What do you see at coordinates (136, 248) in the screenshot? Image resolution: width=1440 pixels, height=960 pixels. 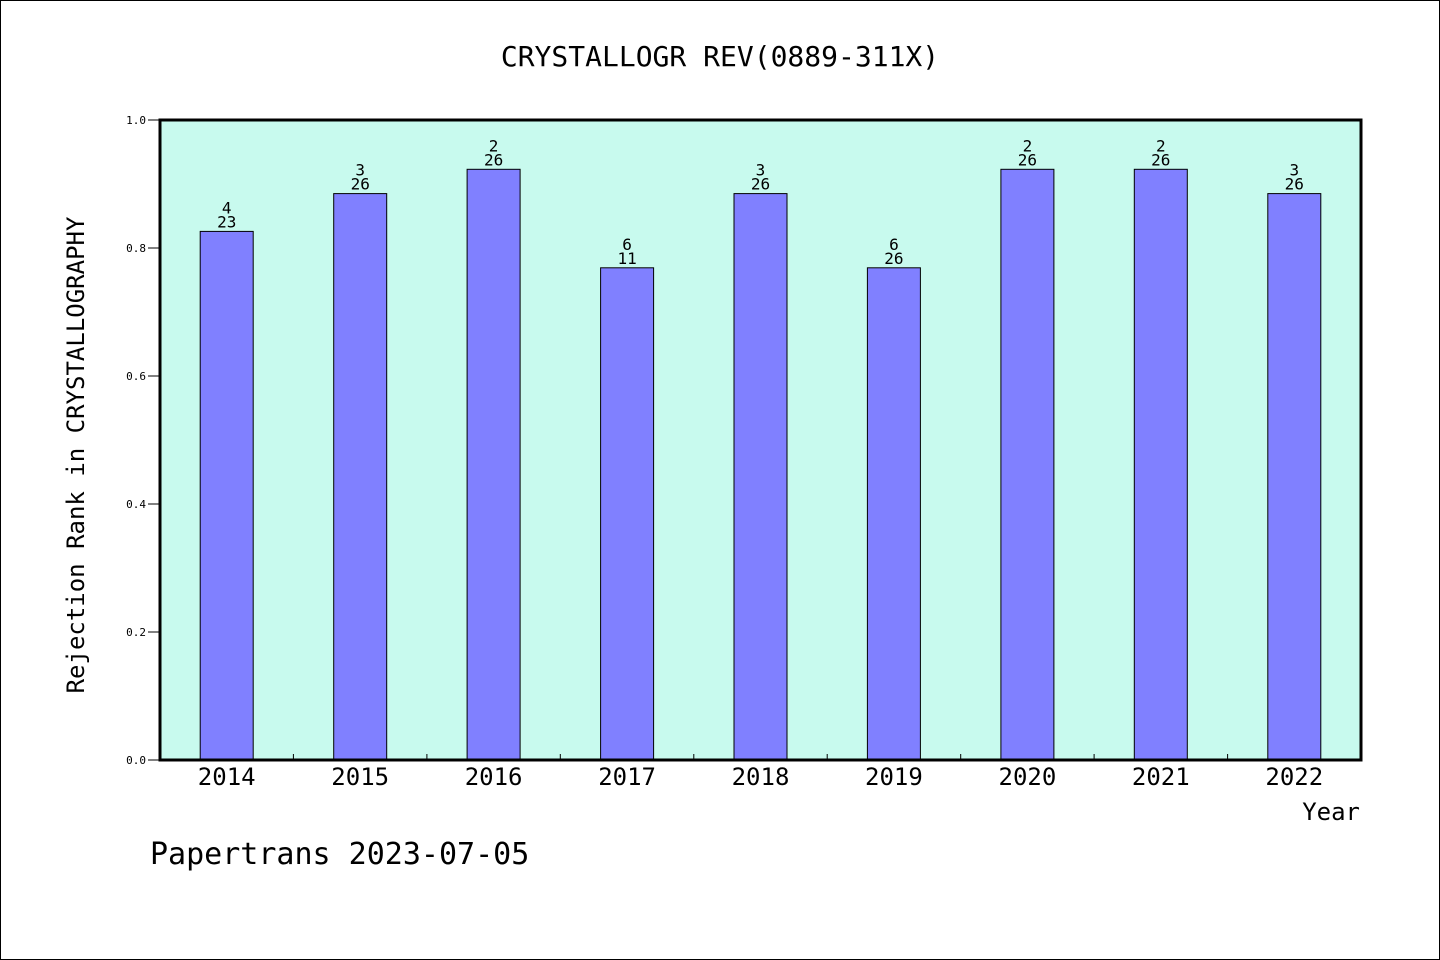 I see `y-tick-label-0.8: 0.8` at bounding box center [136, 248].